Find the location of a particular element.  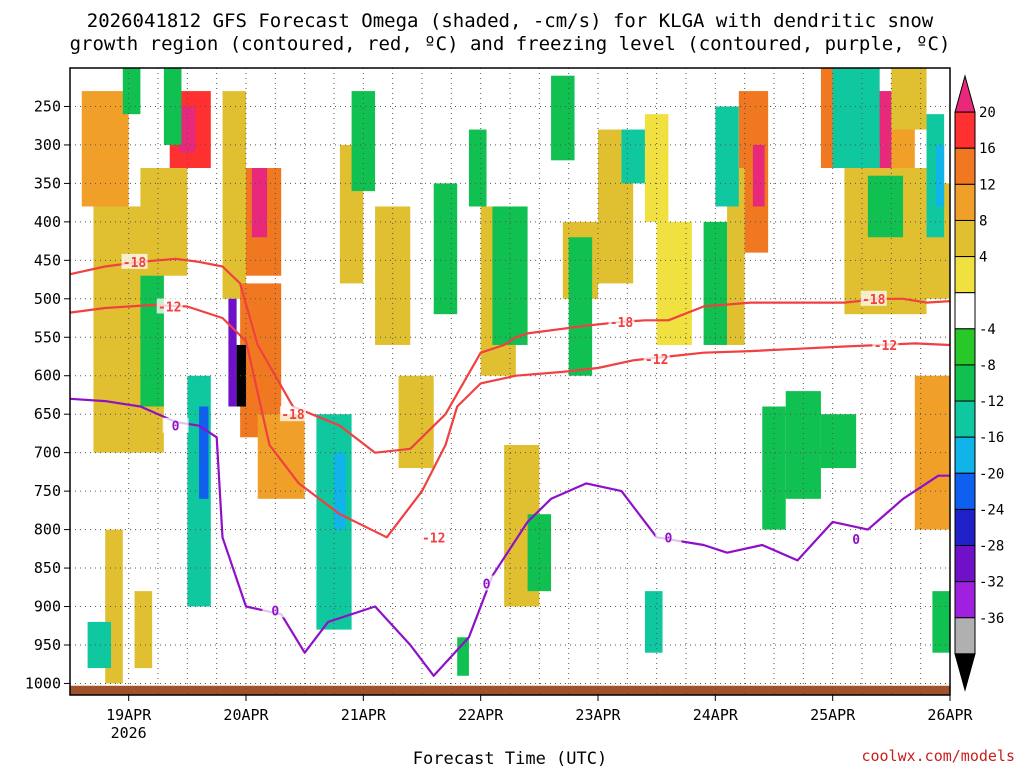

x-tick-label: 22APR is located at coordinates (481, 715).